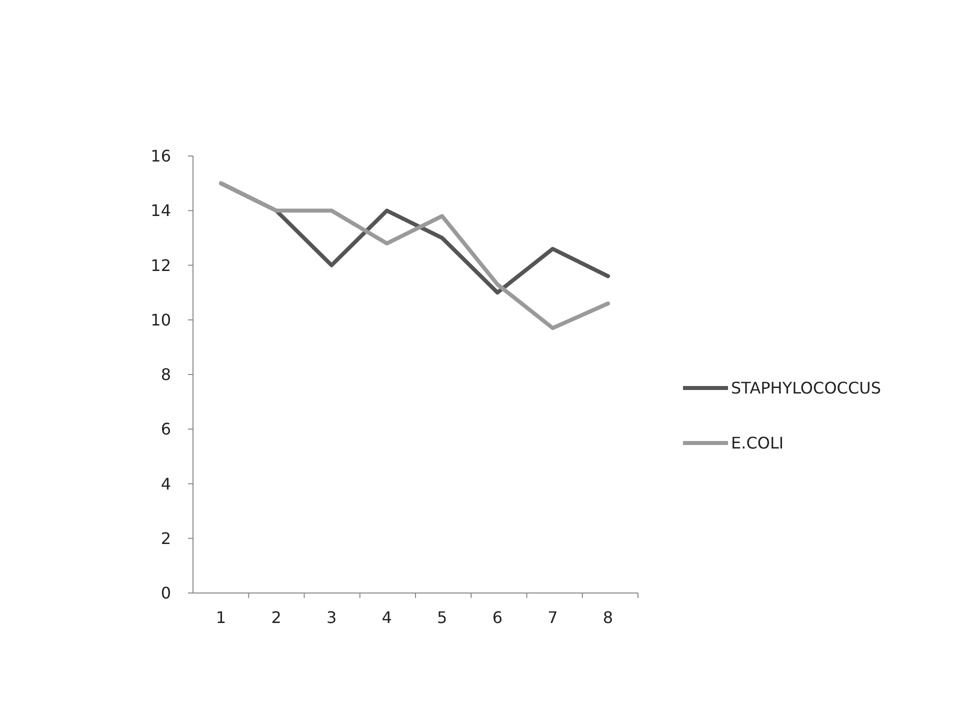 The width and height of the screenshot is (976, 717). Describe the element at coordinates (331, 617) in the screenshot. I see `x-tick-label: 3` at that location.